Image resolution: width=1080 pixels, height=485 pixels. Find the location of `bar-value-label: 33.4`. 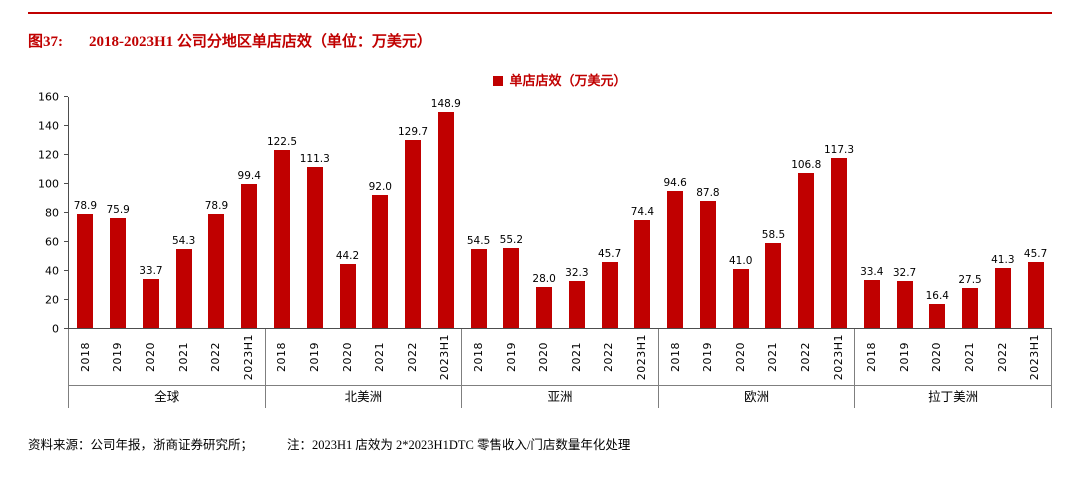

bar-value-label: 33.4 is located at coordinates (872, 271).